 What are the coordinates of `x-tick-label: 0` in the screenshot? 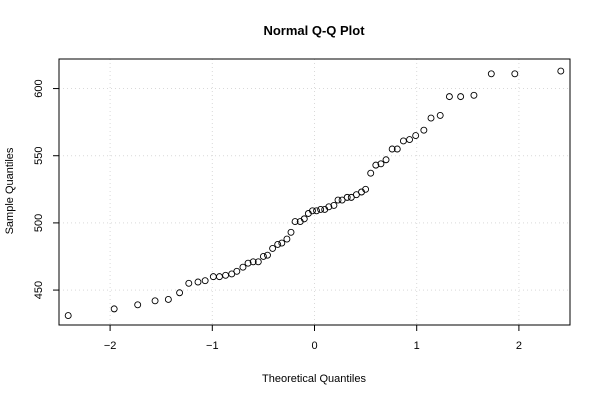 It's located at (314, 346).